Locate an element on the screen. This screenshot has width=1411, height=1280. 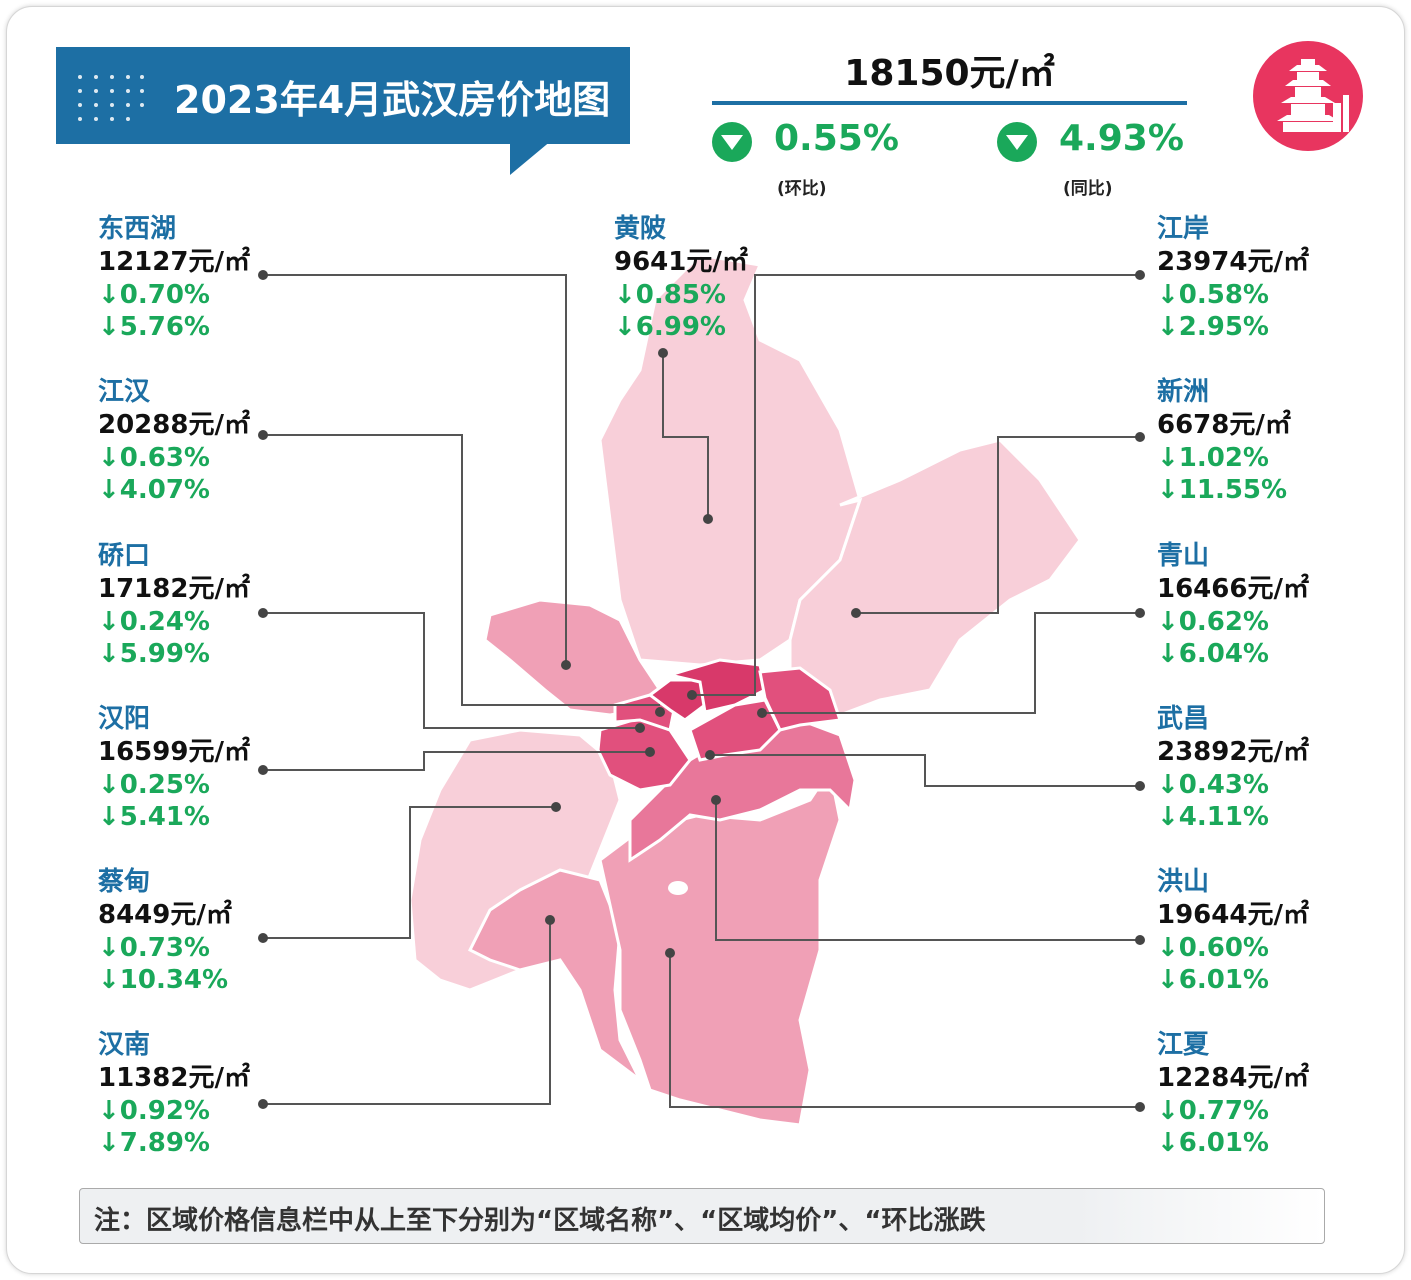
district-mom: ↓0.63% is located at coordinates (154, 458).